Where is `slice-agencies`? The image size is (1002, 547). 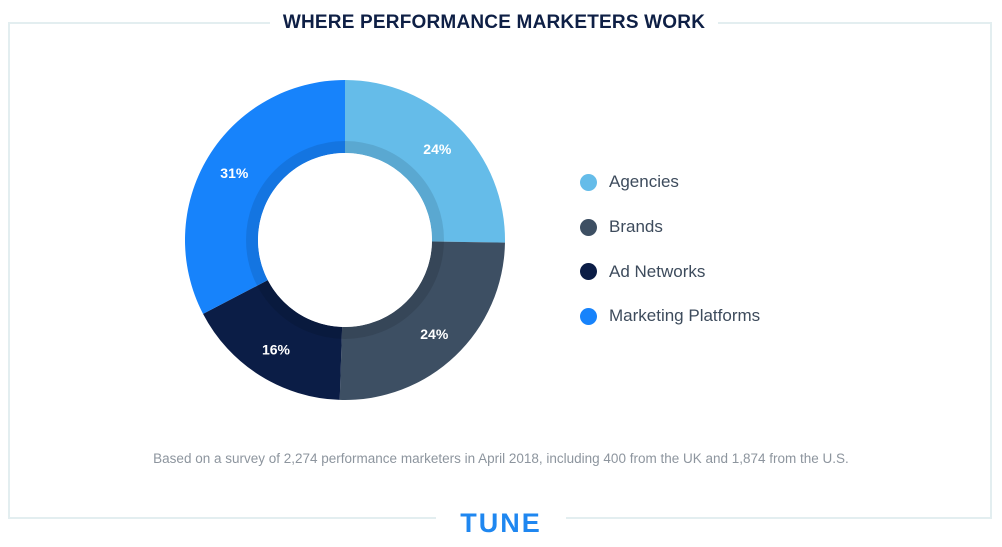
slice-agencies is located at coordinates (425, 161).